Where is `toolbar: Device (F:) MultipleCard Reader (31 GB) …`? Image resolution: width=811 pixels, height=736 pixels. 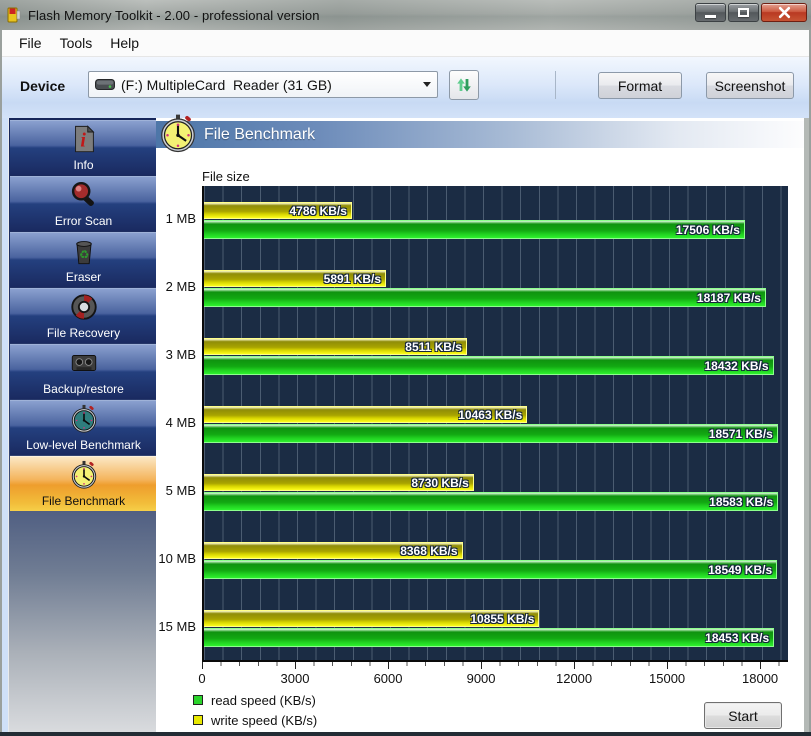
toolbar: Device (F:) MultipleCard Reader (31 GB) … is located at coordinates (405, 87).